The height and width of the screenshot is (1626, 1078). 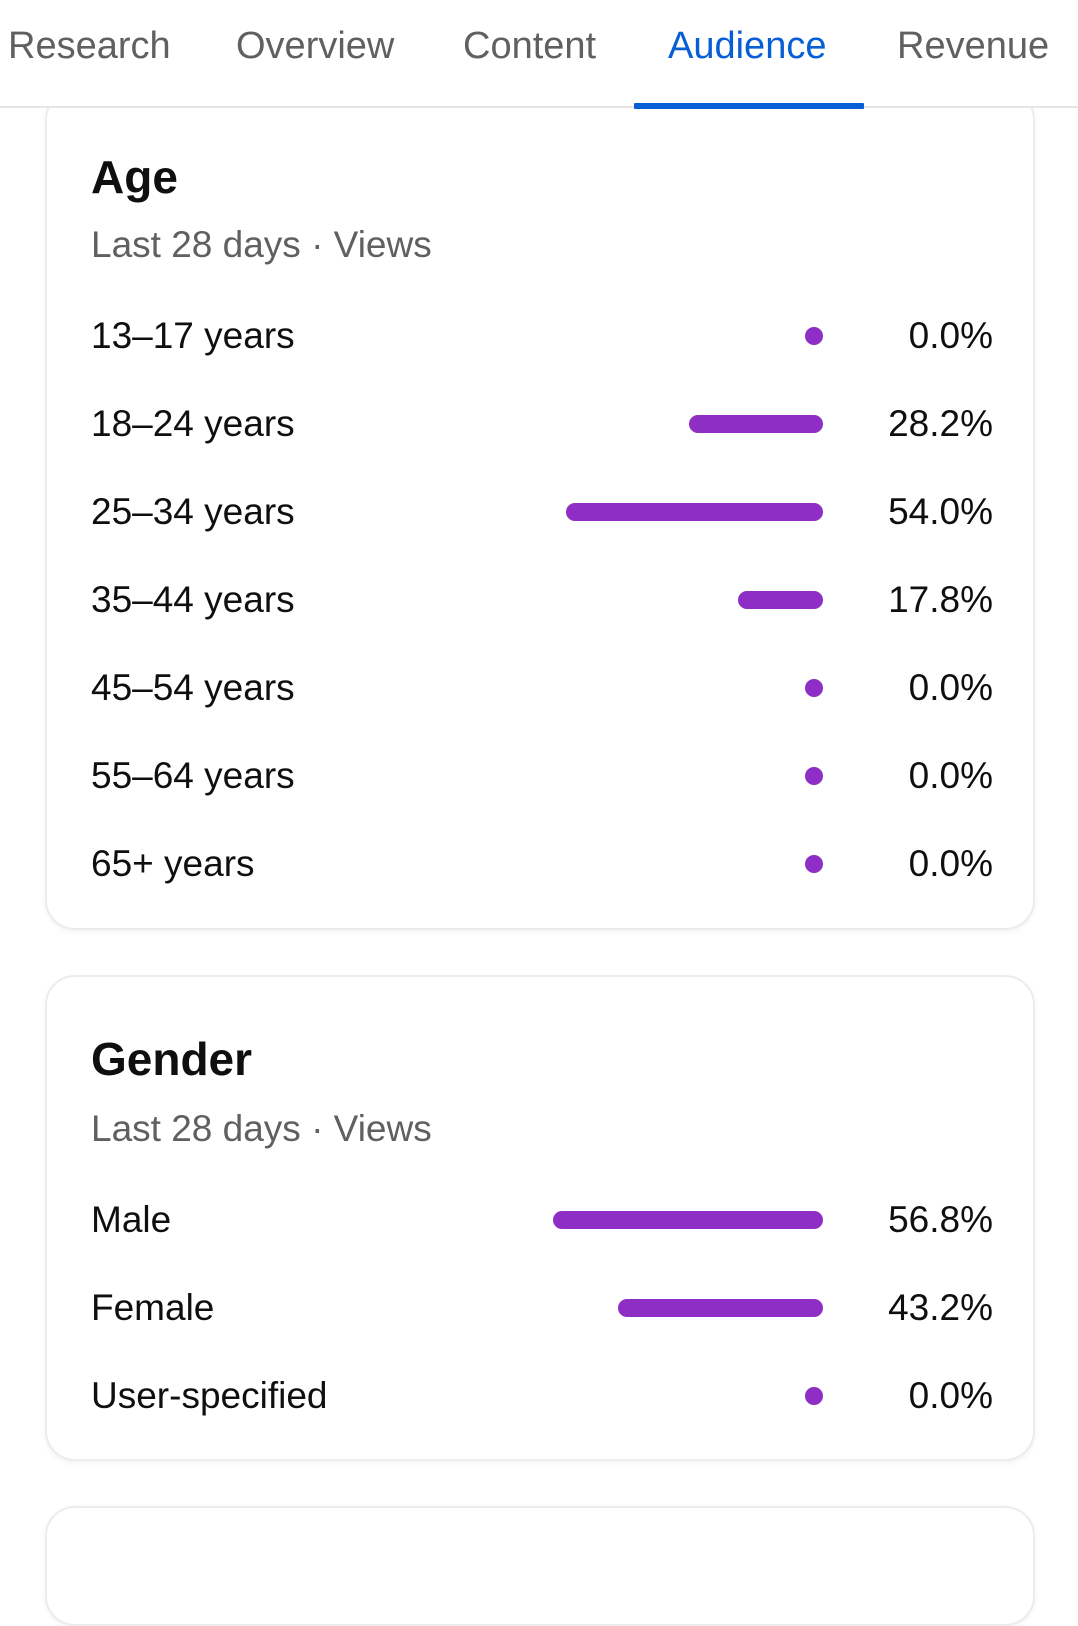 What do you see at coordinates (193, 423) in the screenshot?
I see `age-row-label: 18–24 years` at bounding box center [193, 423].